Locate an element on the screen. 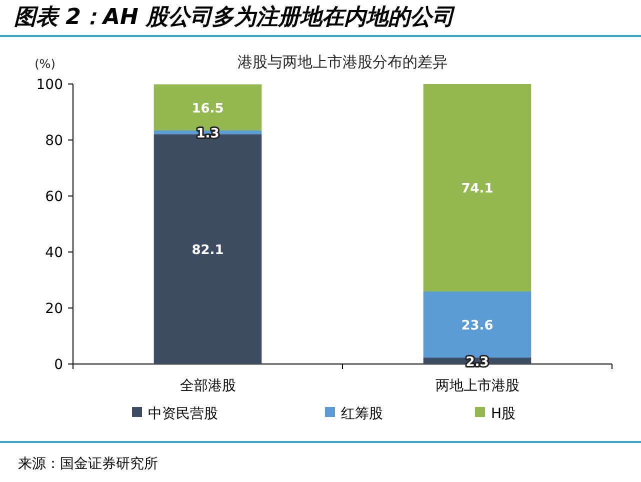 This screenshot has height=482, width=641. y-axis-title: (%) is located at coordinates (45, 64).